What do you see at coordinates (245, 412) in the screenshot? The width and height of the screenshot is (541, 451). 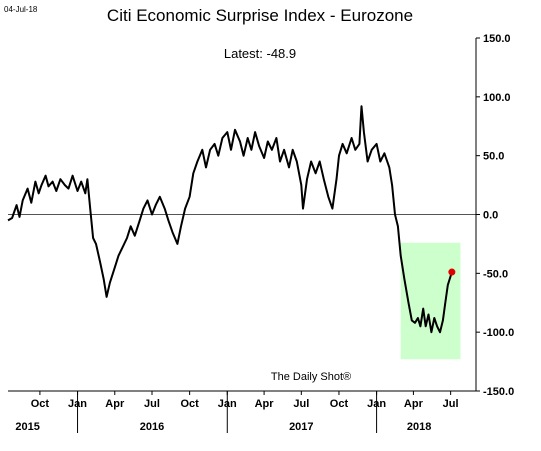 I see `x-axis: Oct Jan Apr Jul Oct Jan Apr Jul Oct Jan Apr Jul` at bounding box center [245, 412].